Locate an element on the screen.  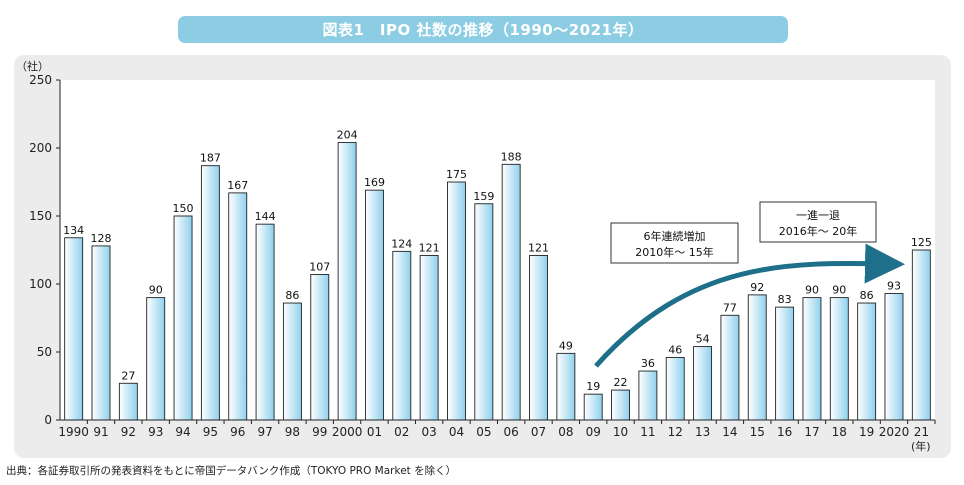
y-tick-label: 100 is located at coordinates (40, 284).